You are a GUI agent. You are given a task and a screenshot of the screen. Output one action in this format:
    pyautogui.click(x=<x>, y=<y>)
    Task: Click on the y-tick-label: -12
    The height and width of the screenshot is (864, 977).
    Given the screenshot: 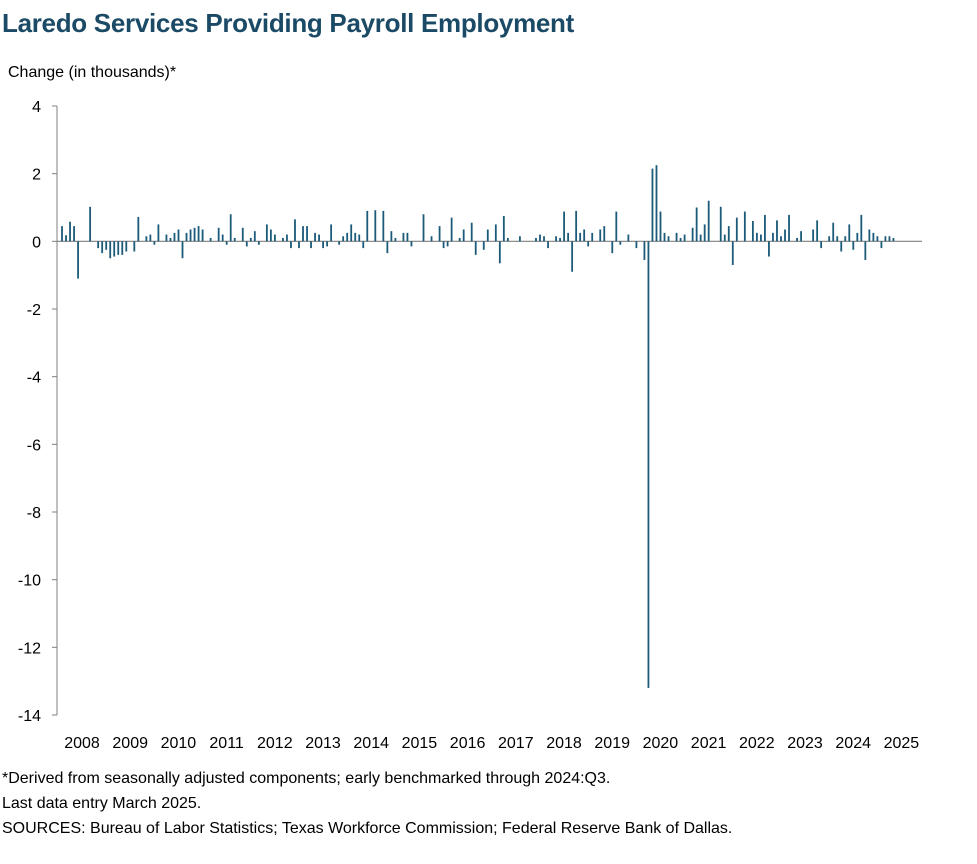 What is the action you would take?
    pyautogui.click(x=29, y=648)
    